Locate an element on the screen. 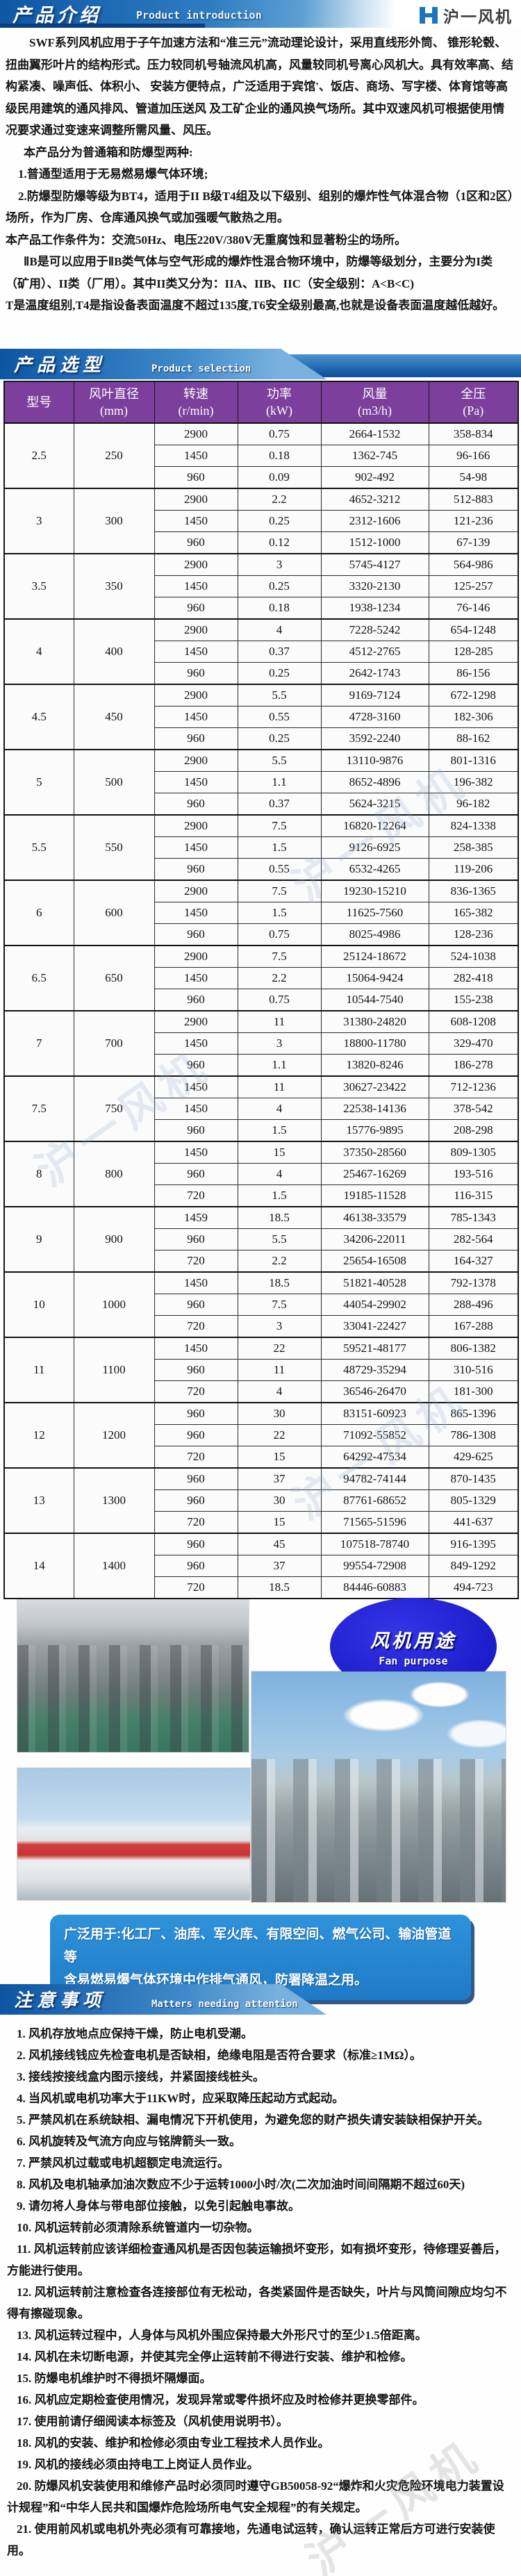  attention-note: 7. 严禁风机过载或电机超额定电流运行。 is located at coordinates (123, 2163).